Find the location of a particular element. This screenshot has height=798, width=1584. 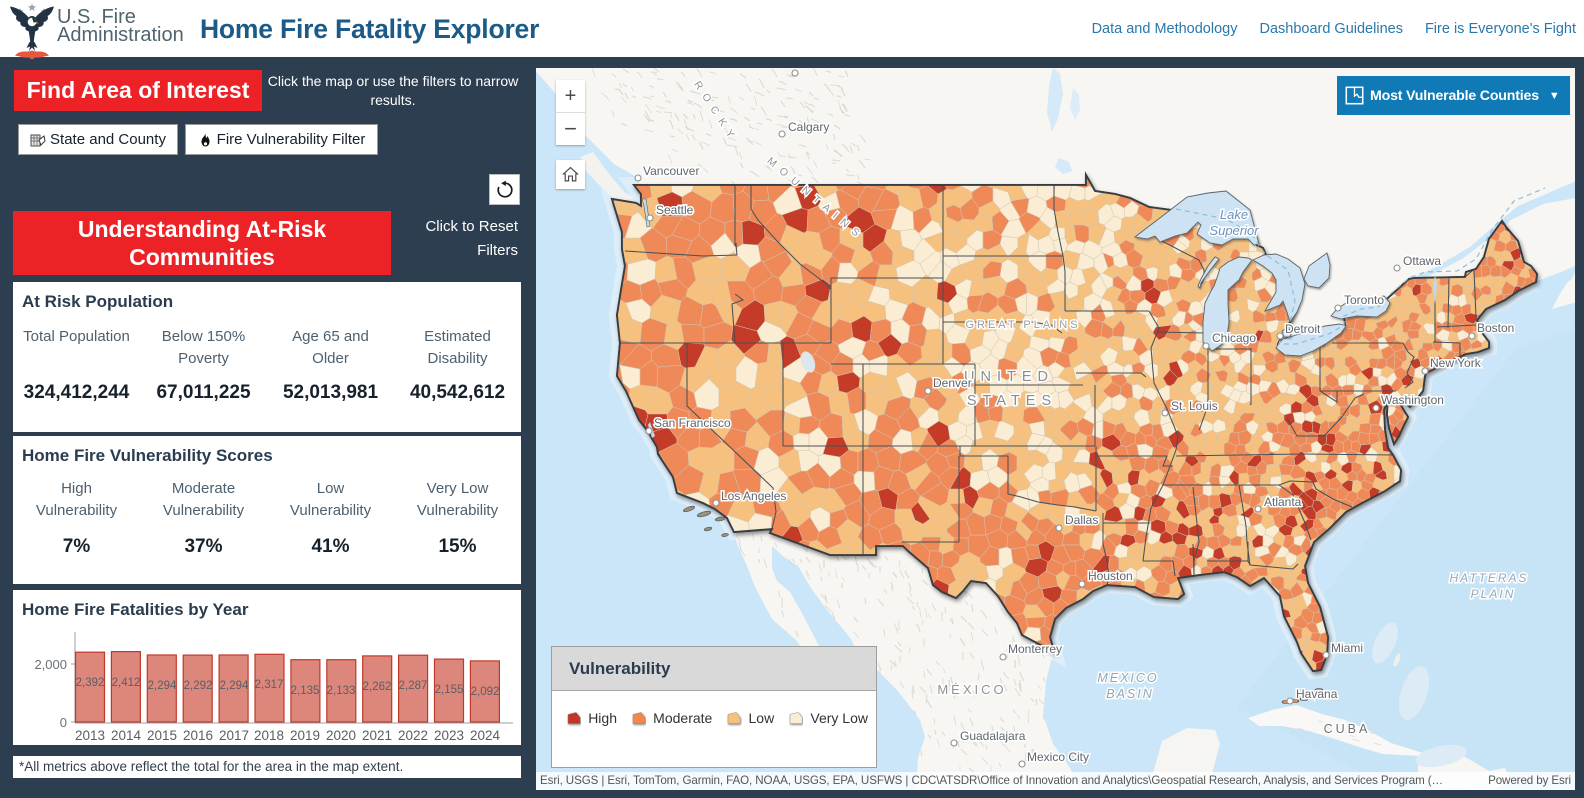

svg-text: GREAT PLAINS is located at coordinates (1022, 325).